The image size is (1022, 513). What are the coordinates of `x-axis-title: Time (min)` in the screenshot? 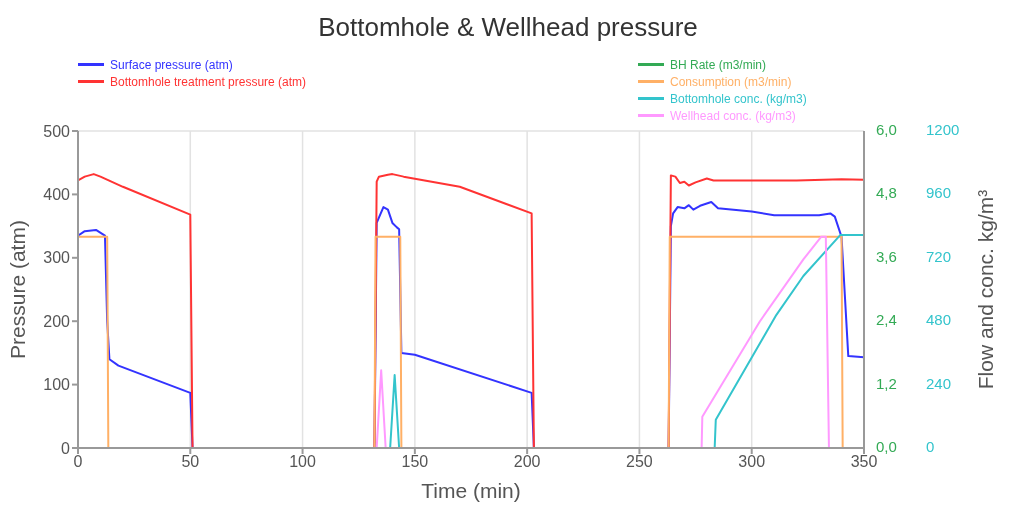 It's located at (471, 490).